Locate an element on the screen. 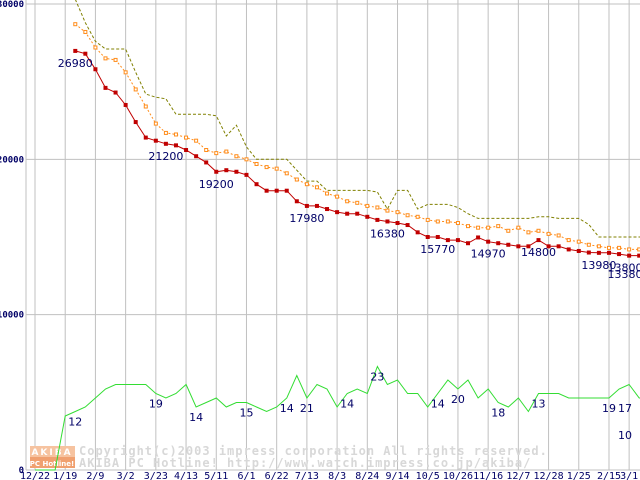 The image size is (640, 480). logo-bottom: PC Hotline! is located at coordinates (52, 464).